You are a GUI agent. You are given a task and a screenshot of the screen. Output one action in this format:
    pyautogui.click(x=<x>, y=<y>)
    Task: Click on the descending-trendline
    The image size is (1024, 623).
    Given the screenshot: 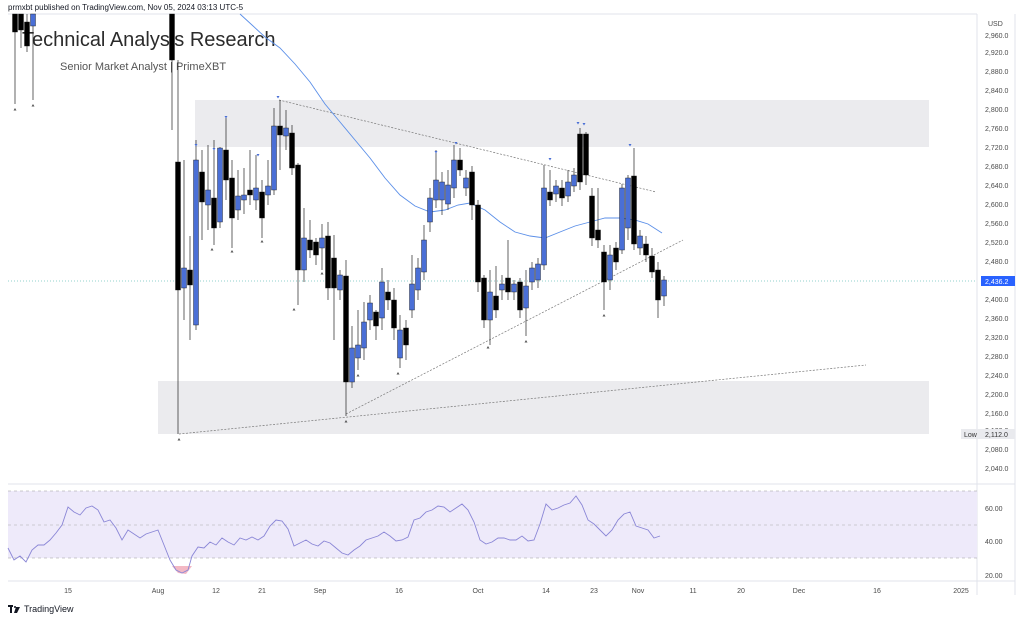 What is the action you would take?
    pyautogui.click(x=467, y=146)
    